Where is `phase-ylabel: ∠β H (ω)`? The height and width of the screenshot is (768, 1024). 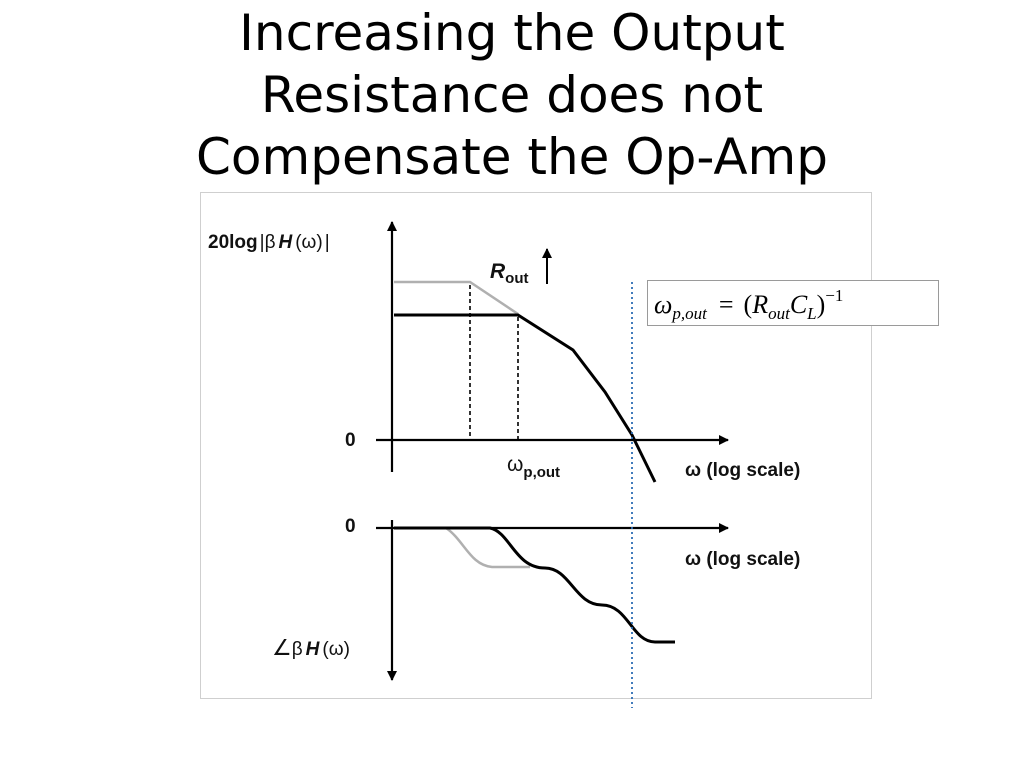 phase-ylabel: ∠β H (ω) is located at coordinates (311, 647).